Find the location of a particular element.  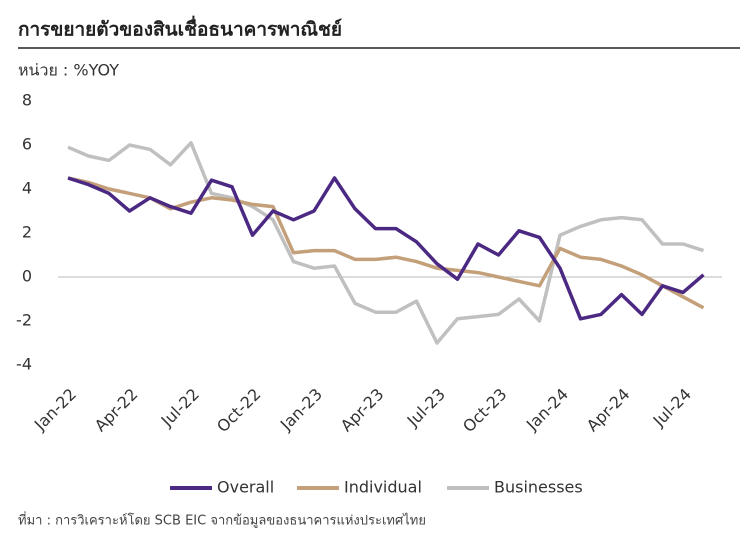

legend-label: Individual is located at coordinates (383, 487).